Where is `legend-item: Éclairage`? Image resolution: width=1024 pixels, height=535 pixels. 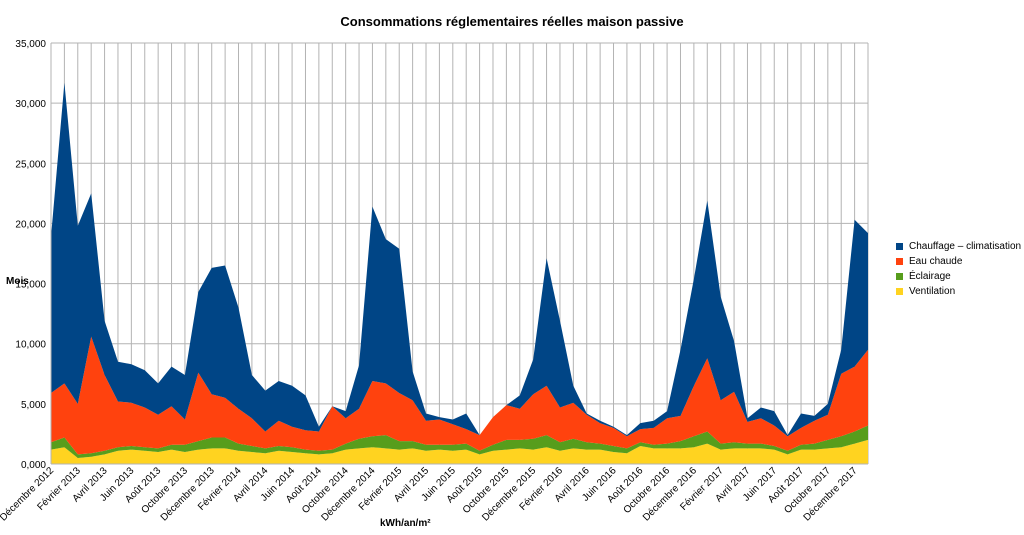
legend-item: Éclairage is located at coordinates (958, 276).